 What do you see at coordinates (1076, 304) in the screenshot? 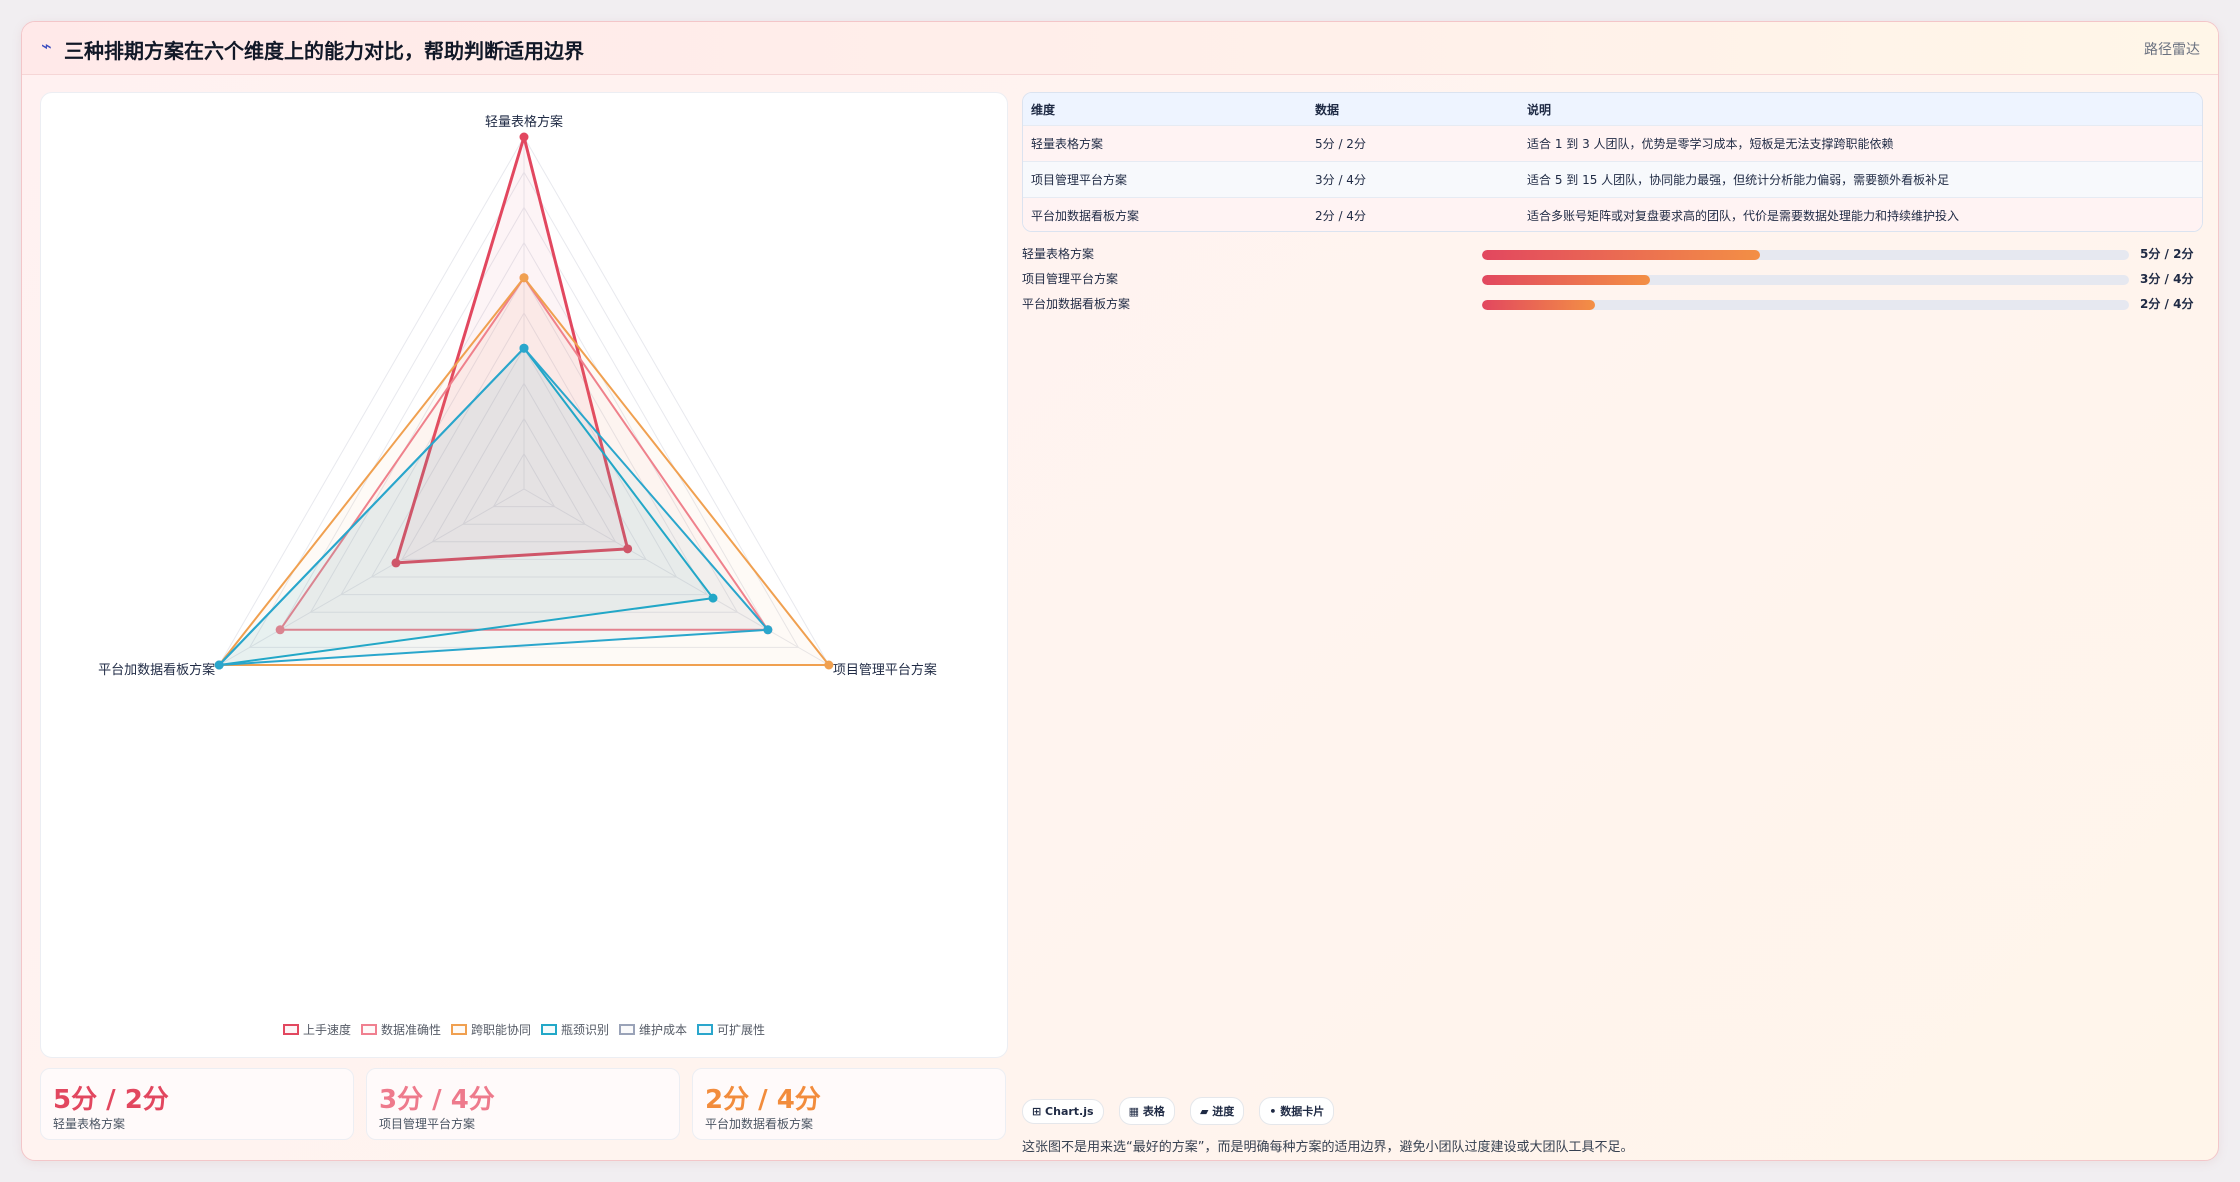
I see `progress-label: 平台加数据看板方案` at bounding box center [1076, 304].